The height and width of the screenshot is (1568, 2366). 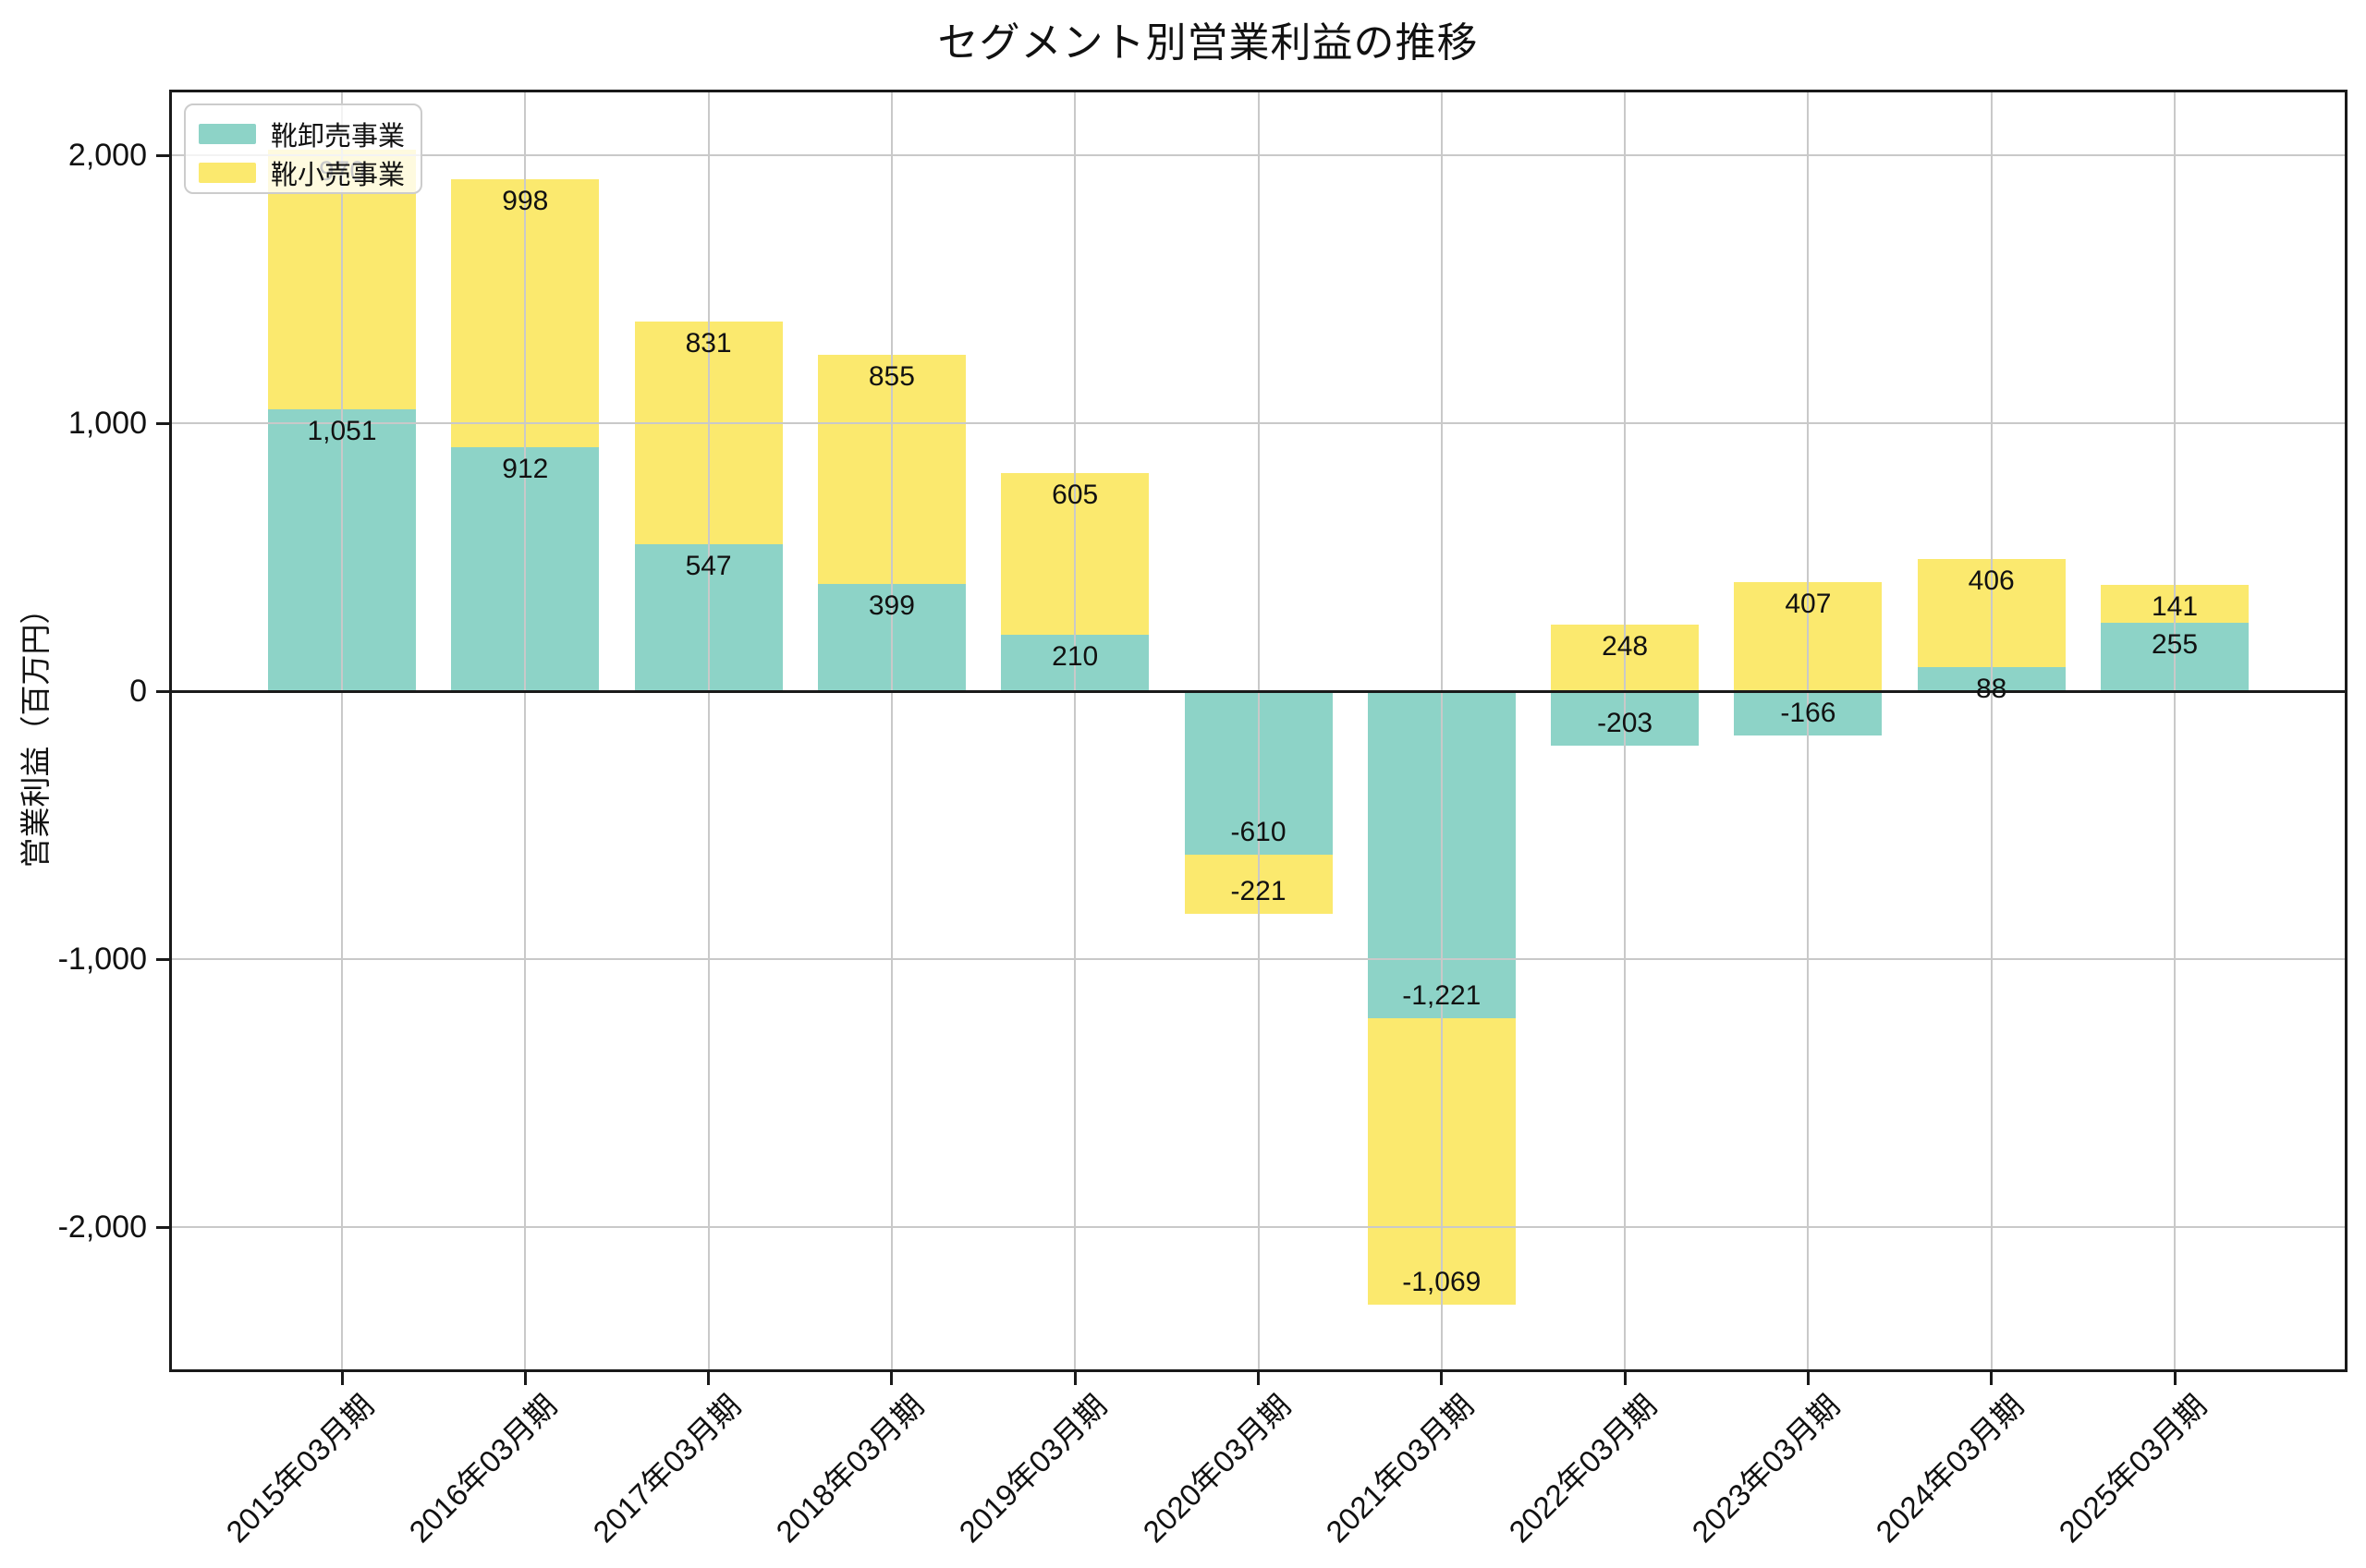 What do you see at coordinates (1991, 580) in the screenshot?
I see `bar-value-label: 406` at bounding box center [1991, 580].